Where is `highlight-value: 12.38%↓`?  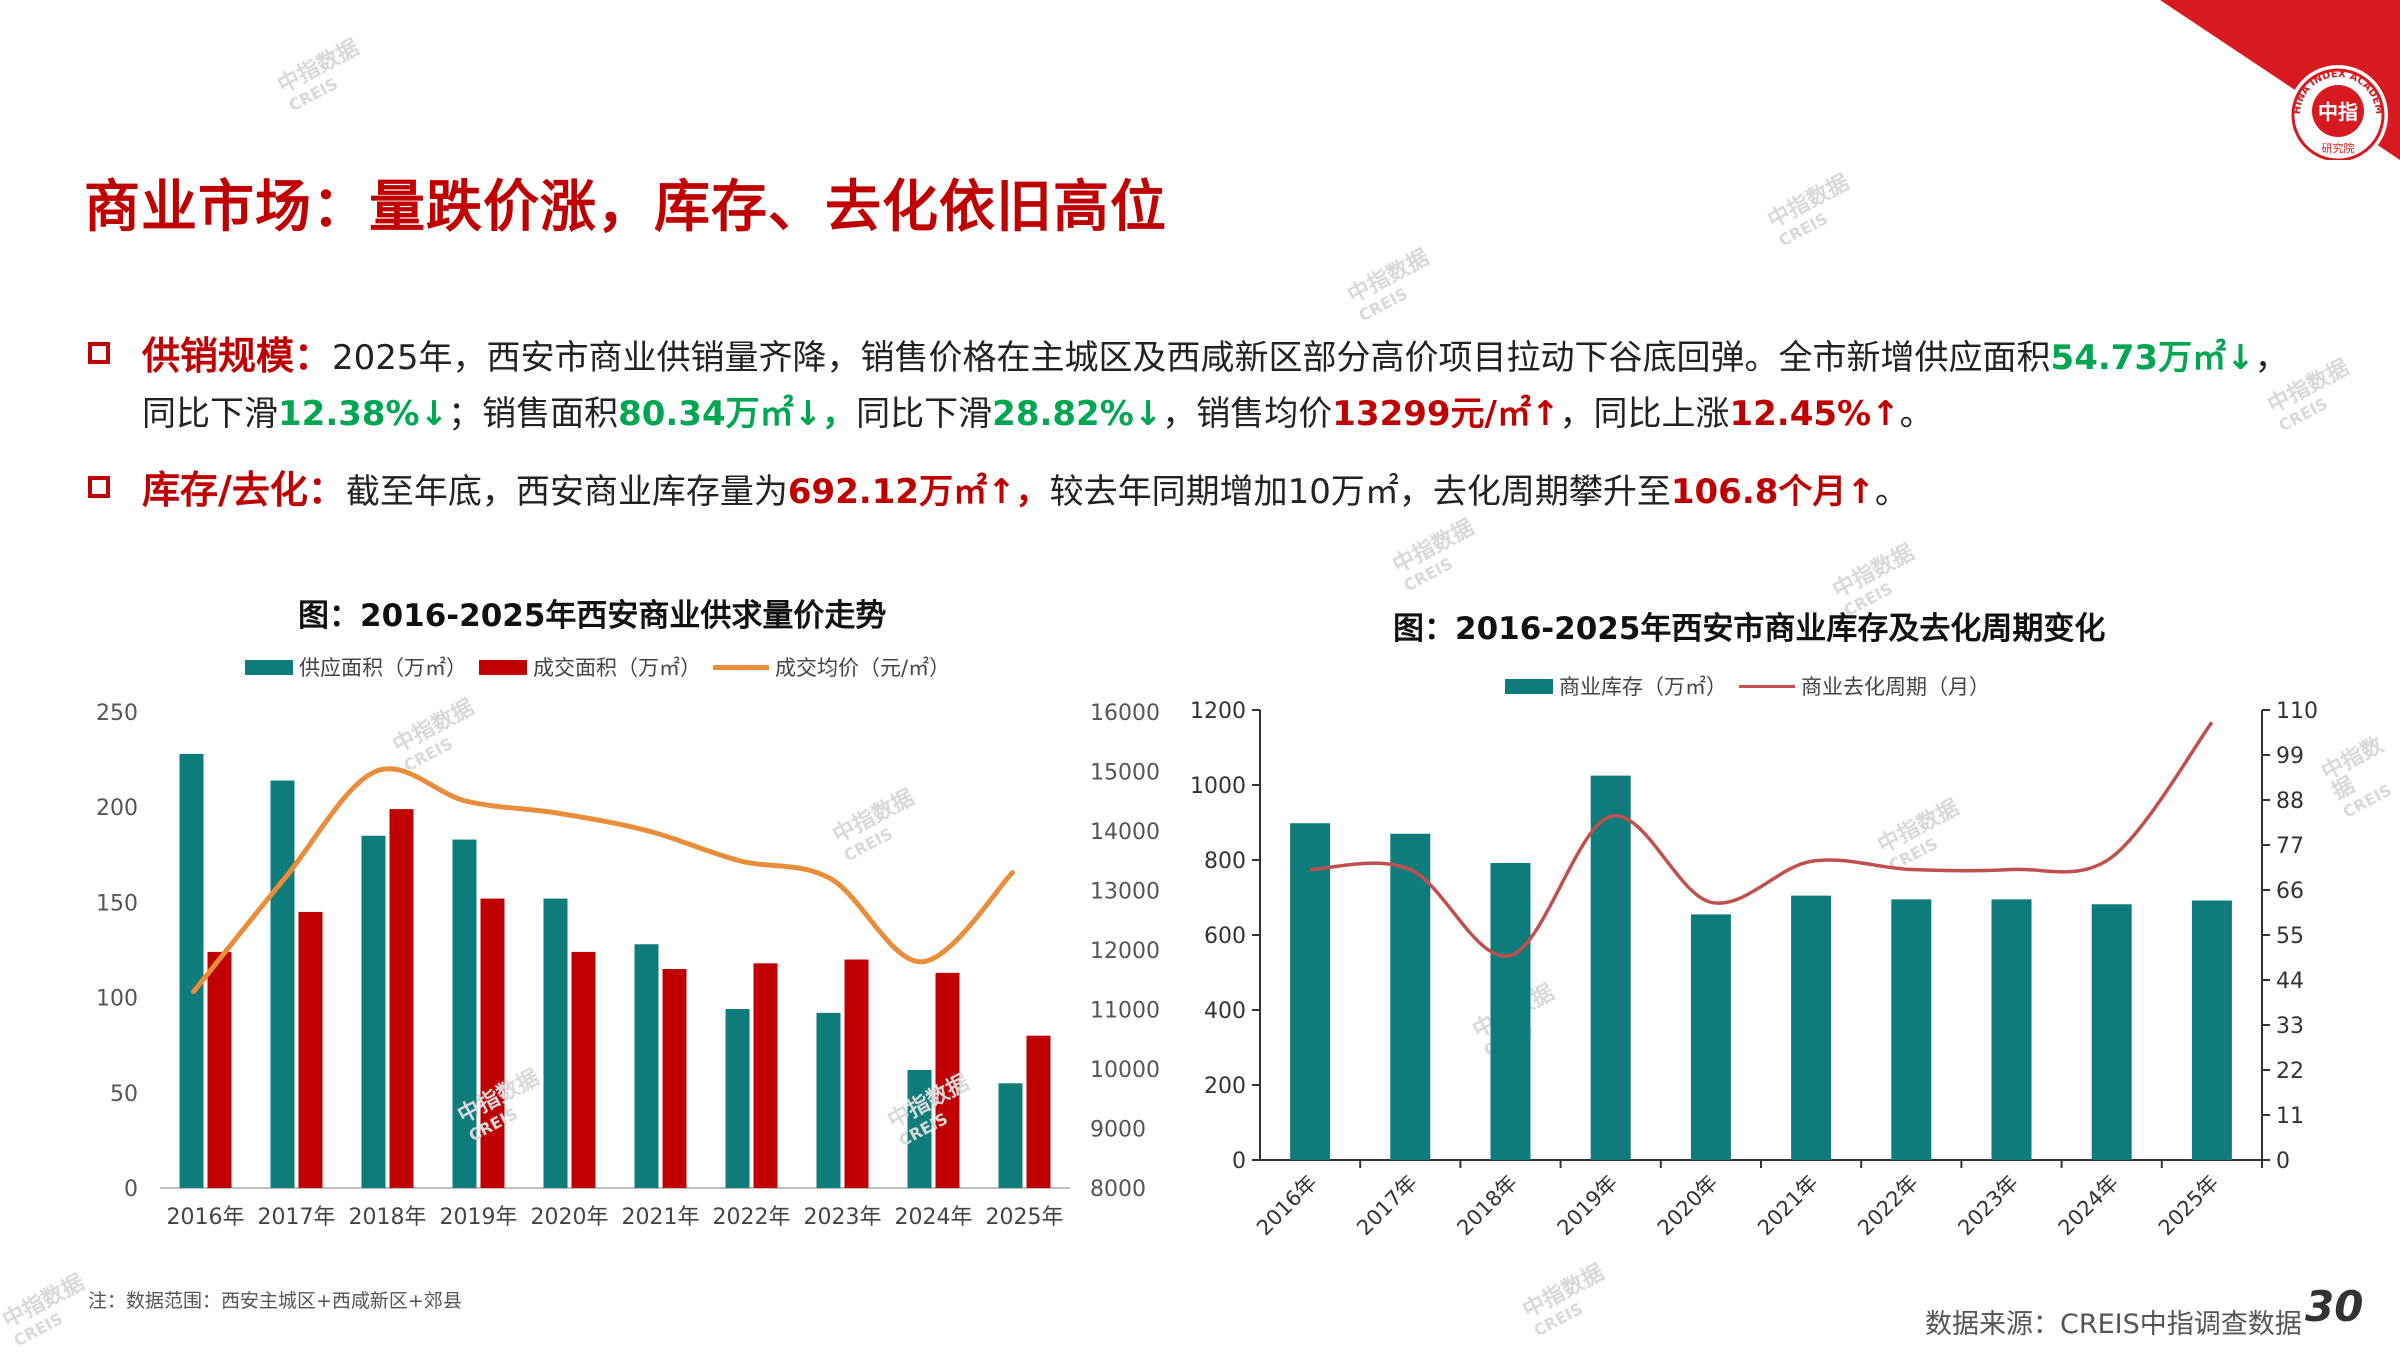 highlight-value: 12.38%↓ is located at coordinates (363, 414).